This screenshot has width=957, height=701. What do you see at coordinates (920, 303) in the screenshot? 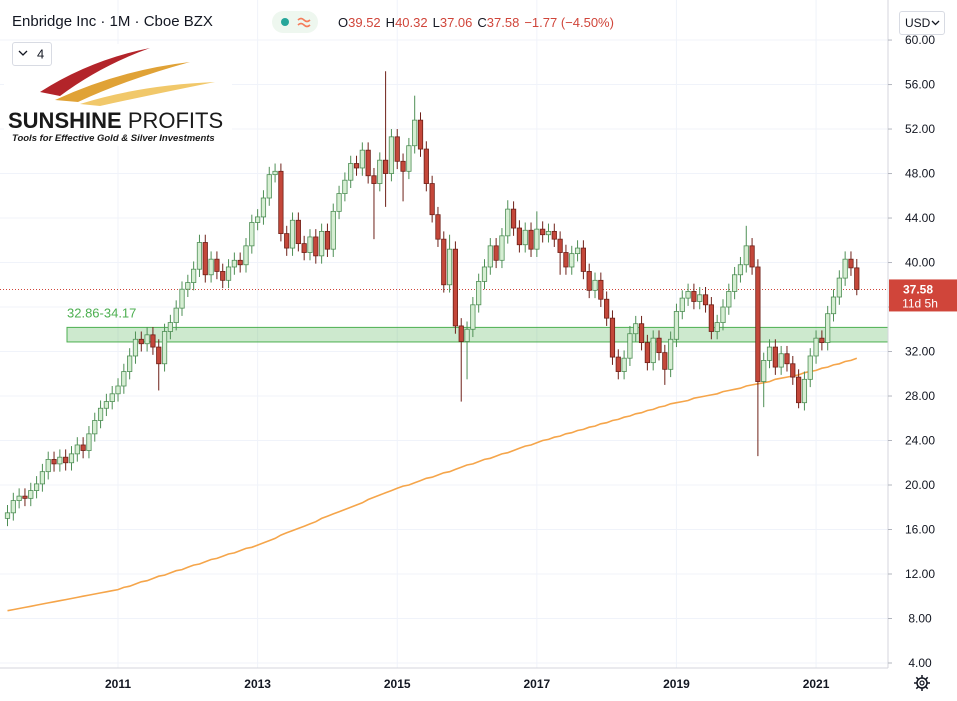
I see `bar-countdown: 11d 5h` at bounding box center [920, 303].